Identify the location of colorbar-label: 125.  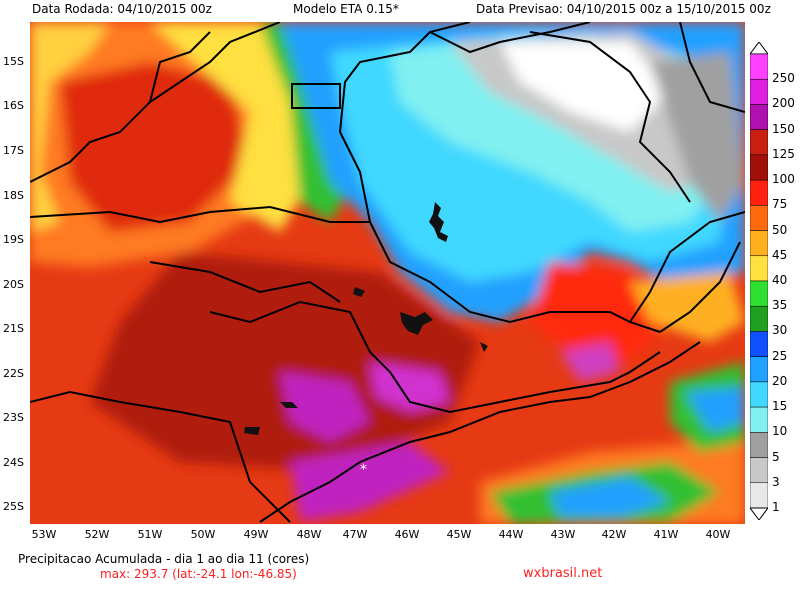
(783, 153).